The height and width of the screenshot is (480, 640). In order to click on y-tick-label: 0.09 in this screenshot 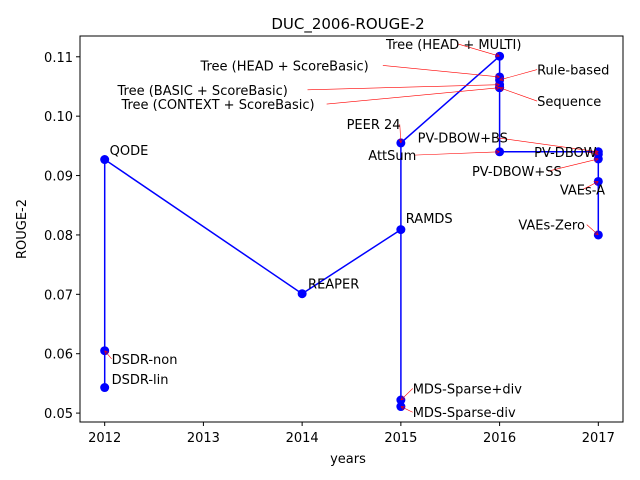, I will do `click(58, 177)`.